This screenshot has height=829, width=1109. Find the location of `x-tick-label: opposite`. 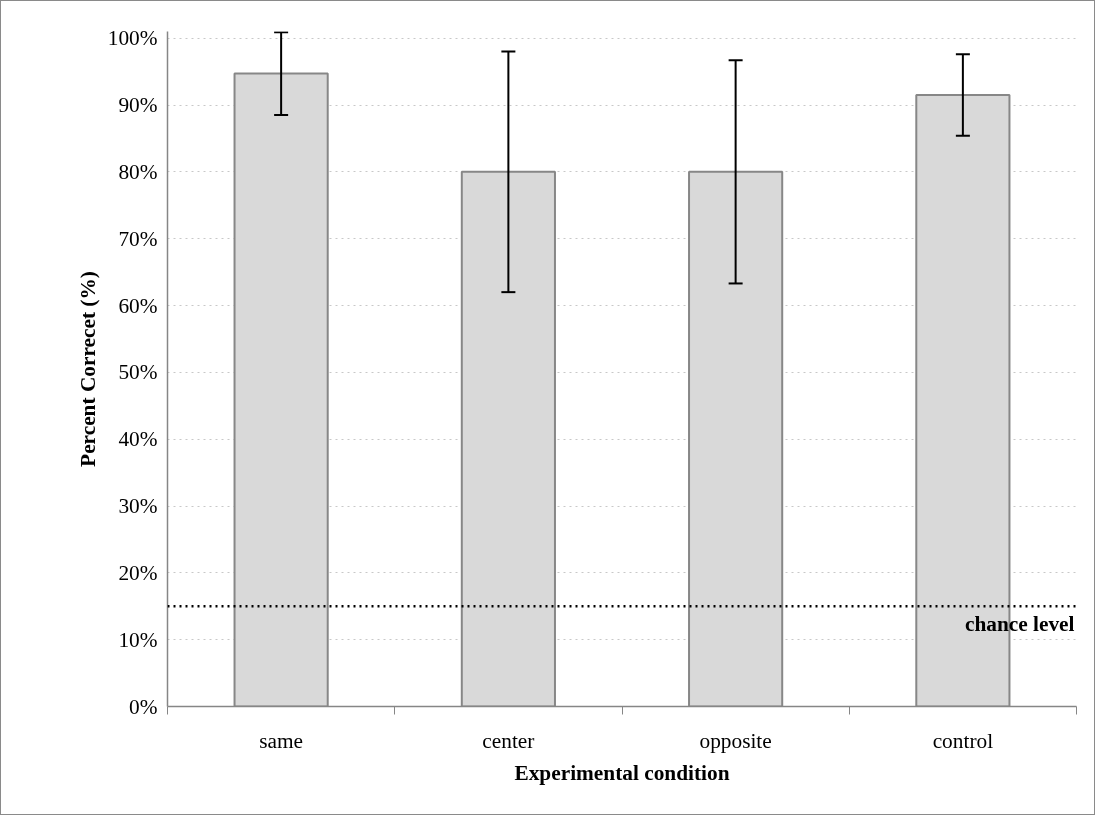

x-tick-label: opposite is located at coordinates (735, 740).